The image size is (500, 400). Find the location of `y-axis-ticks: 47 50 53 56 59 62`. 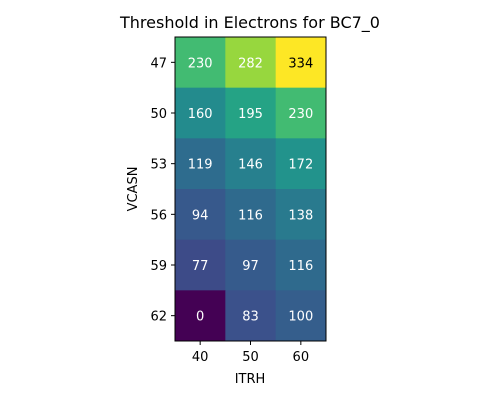

y-axis-ticks: 47 50 53 56 59 62 is located at coordinates (162, 190).